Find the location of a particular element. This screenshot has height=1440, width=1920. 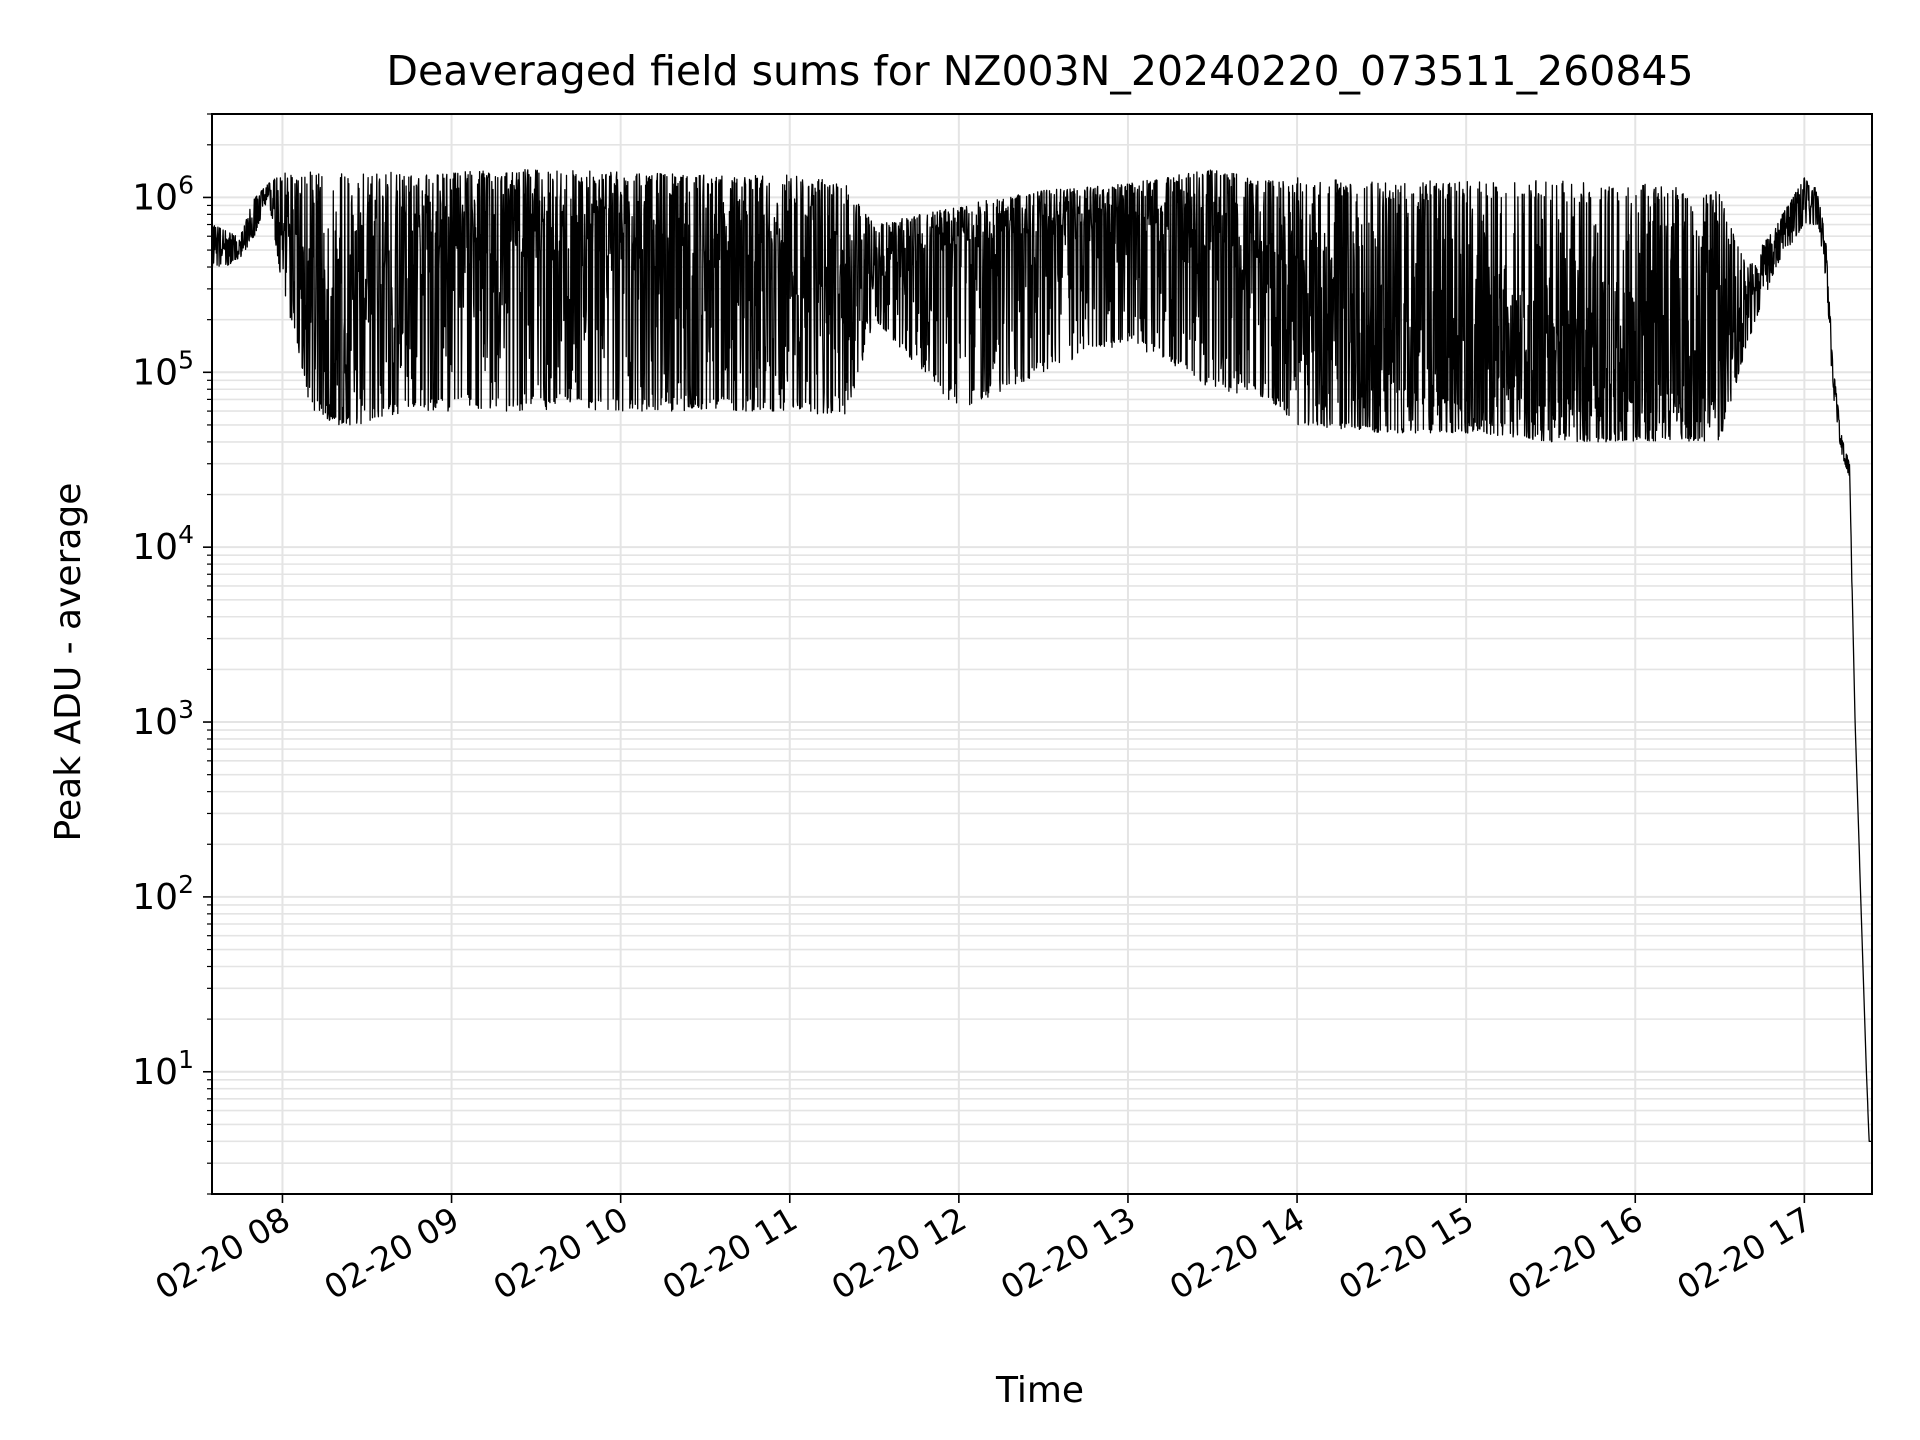

y-tick-label: 10¹ is located at coordinates (163, 1069).